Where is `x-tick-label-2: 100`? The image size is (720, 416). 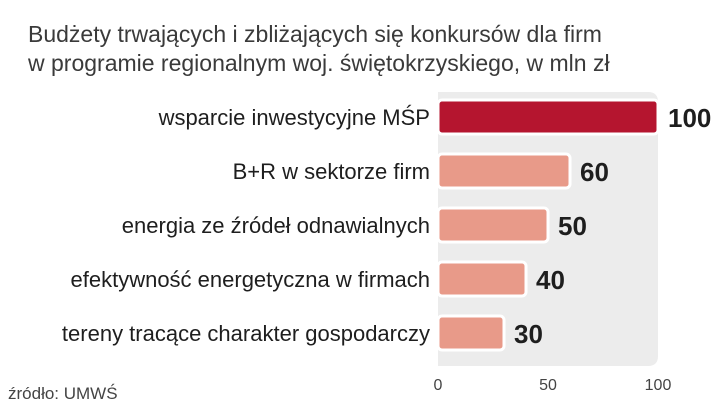
x-tick-label-2: 100 is located at coordinates (658, 385).